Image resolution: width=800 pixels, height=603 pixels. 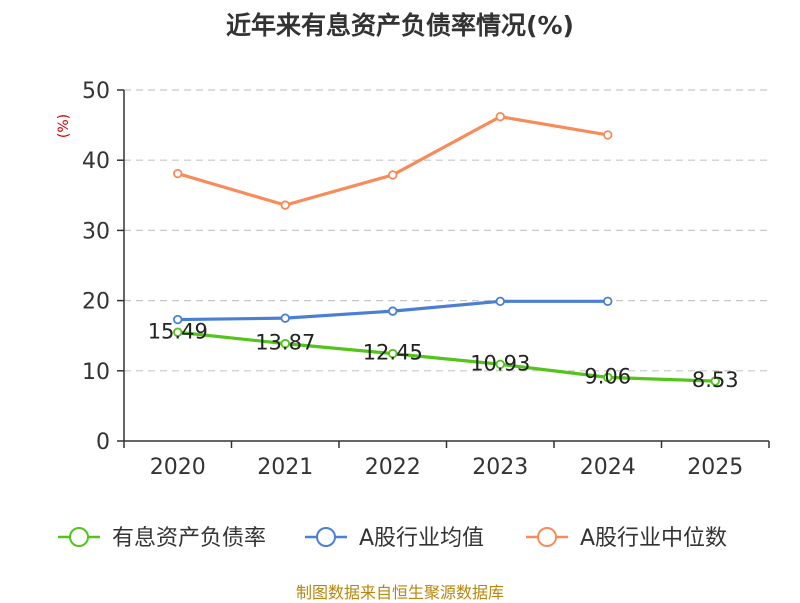 What do you see at coordinates (608, 467) in the screenshot?
I see `x-tick-label: 2024` at bounding box center [608, 467].